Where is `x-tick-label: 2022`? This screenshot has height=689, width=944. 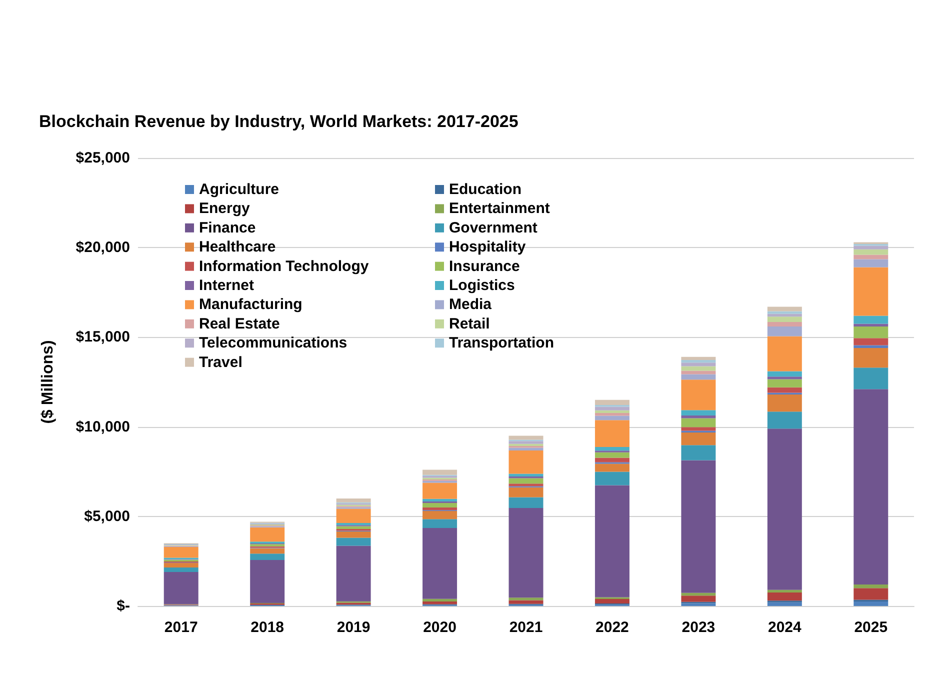
x-tick-label: 2022 is located at coordinates (612, 627).